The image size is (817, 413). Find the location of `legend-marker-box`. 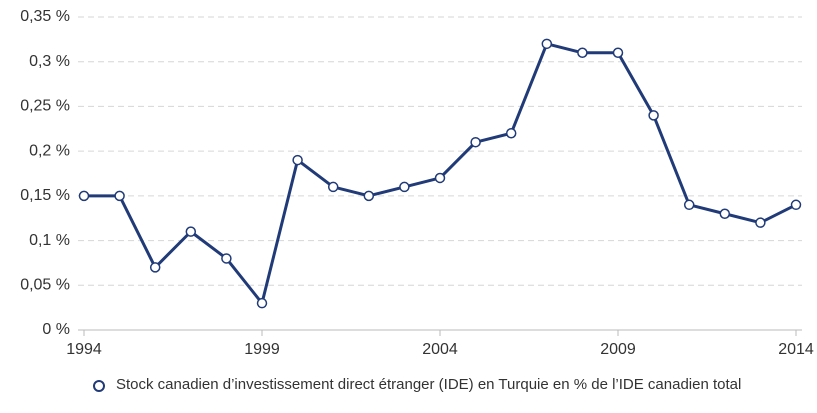

legend-marker-box is located at coordinates (99, 386).